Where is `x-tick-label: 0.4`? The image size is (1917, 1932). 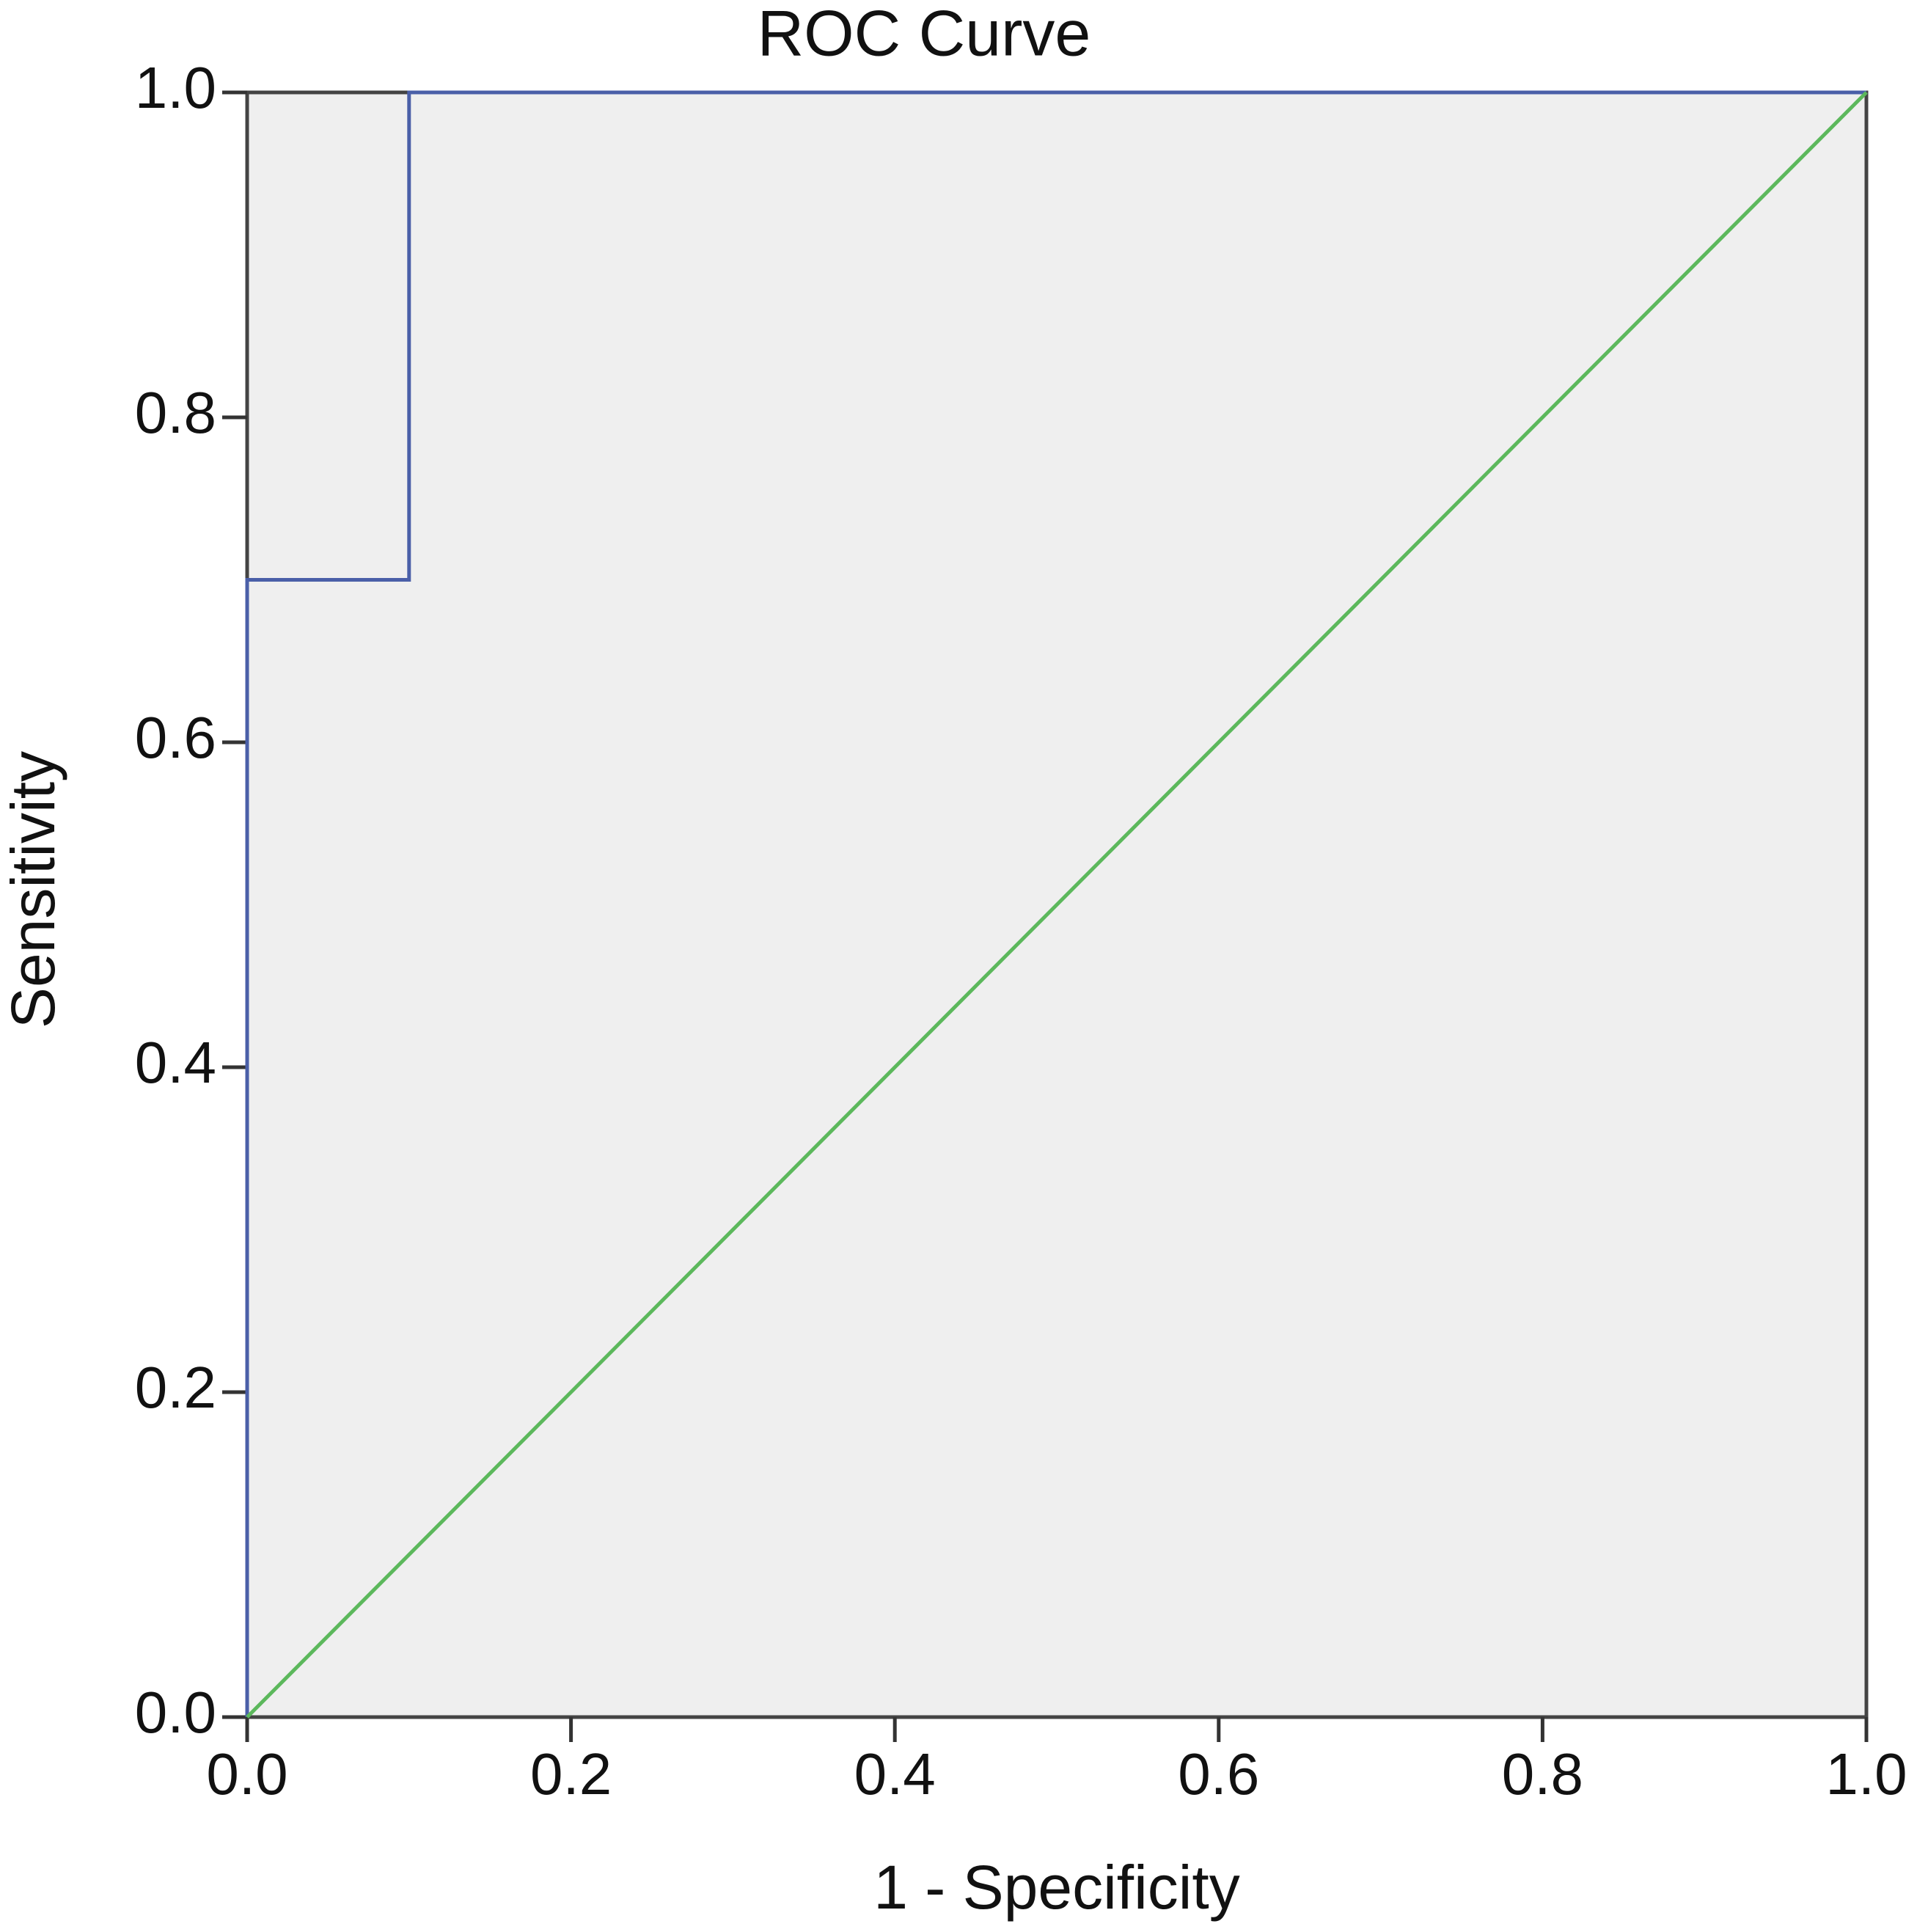
x-tick-label: 0.4 is located at coordinates (895, 1774).